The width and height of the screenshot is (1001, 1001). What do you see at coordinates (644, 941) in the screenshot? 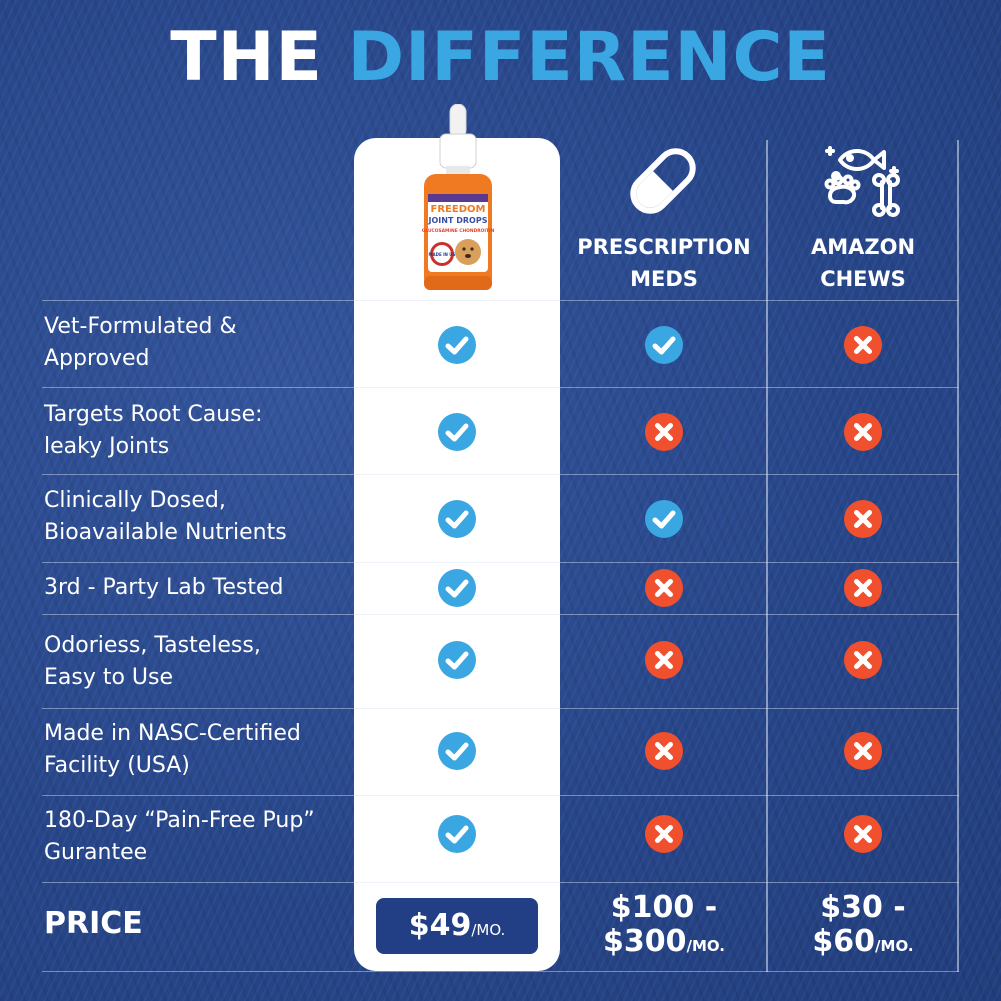
I see `price-amount: $300` at bounding box center [644, 941].